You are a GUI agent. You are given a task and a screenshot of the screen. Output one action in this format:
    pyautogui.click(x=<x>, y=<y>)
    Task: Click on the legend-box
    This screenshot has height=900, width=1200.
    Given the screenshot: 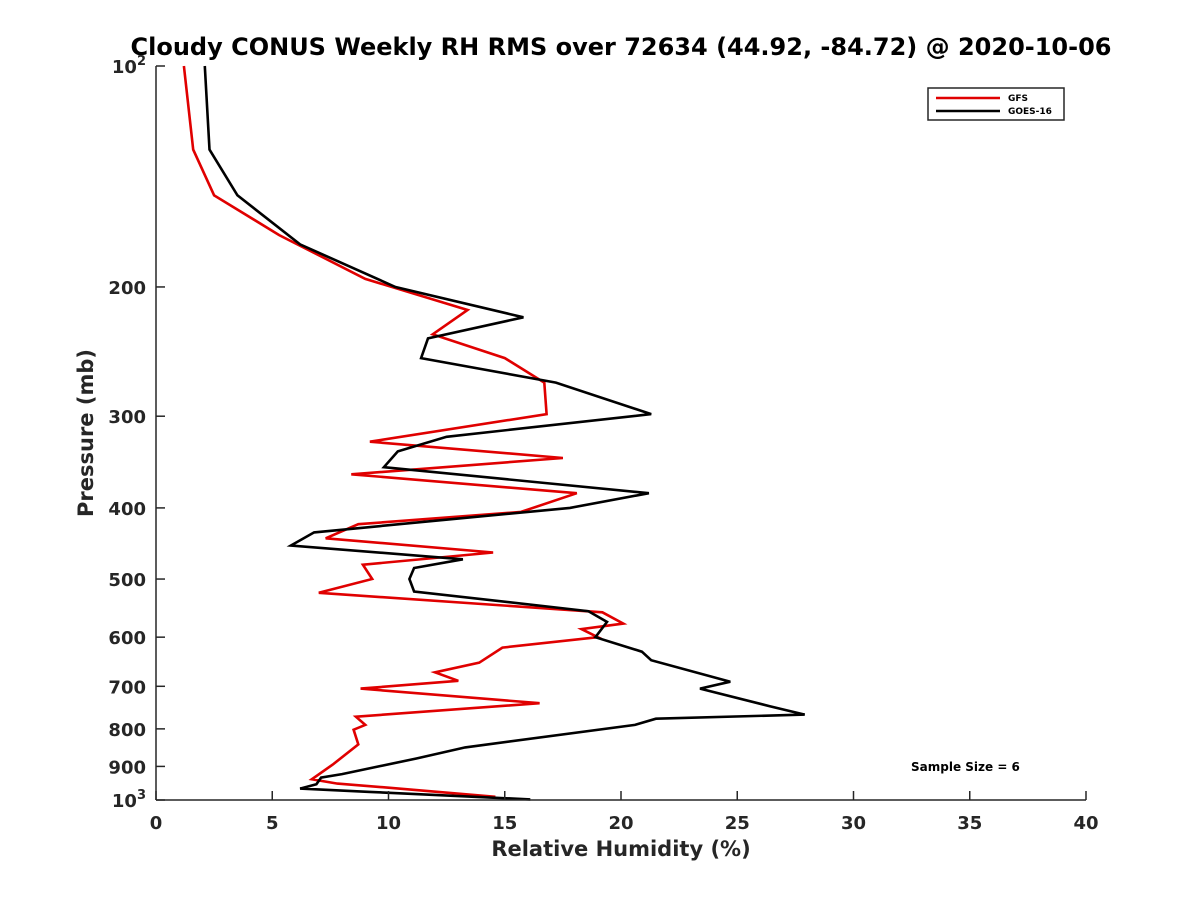 What is the action you would take?
    pyautogui.click(x=996, y=104)
    